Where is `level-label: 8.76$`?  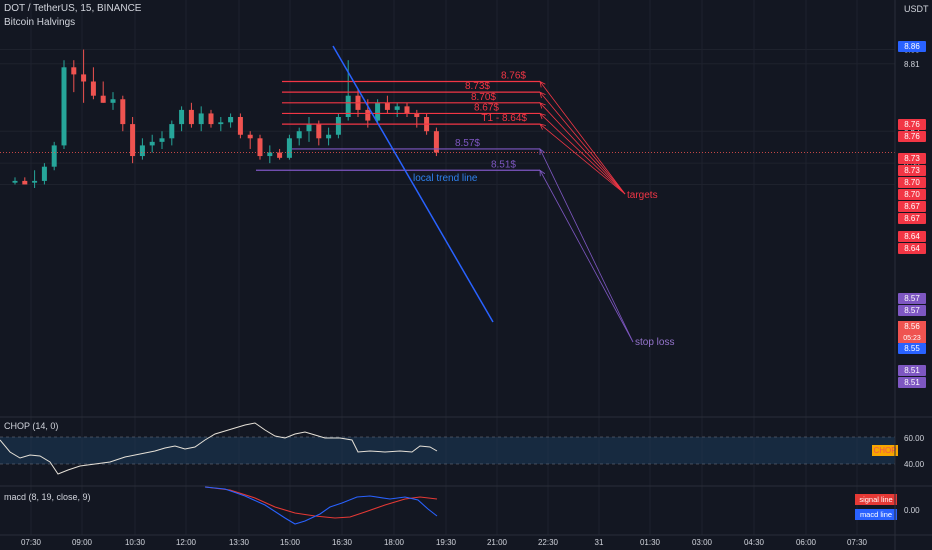 level-label: 8.76$ is located at coordinates (513, 76).